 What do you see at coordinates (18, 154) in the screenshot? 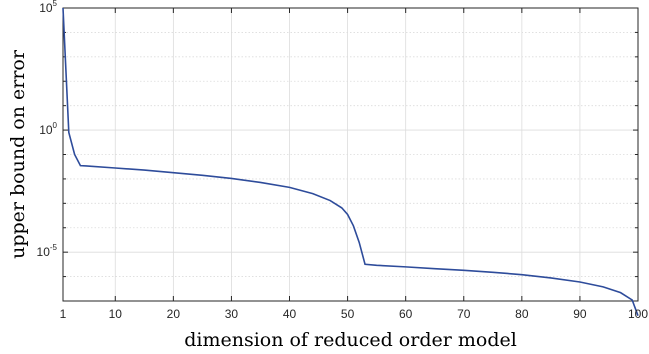
I see `y-axis-title: upper bound on error` at bounding box center [18, 154].